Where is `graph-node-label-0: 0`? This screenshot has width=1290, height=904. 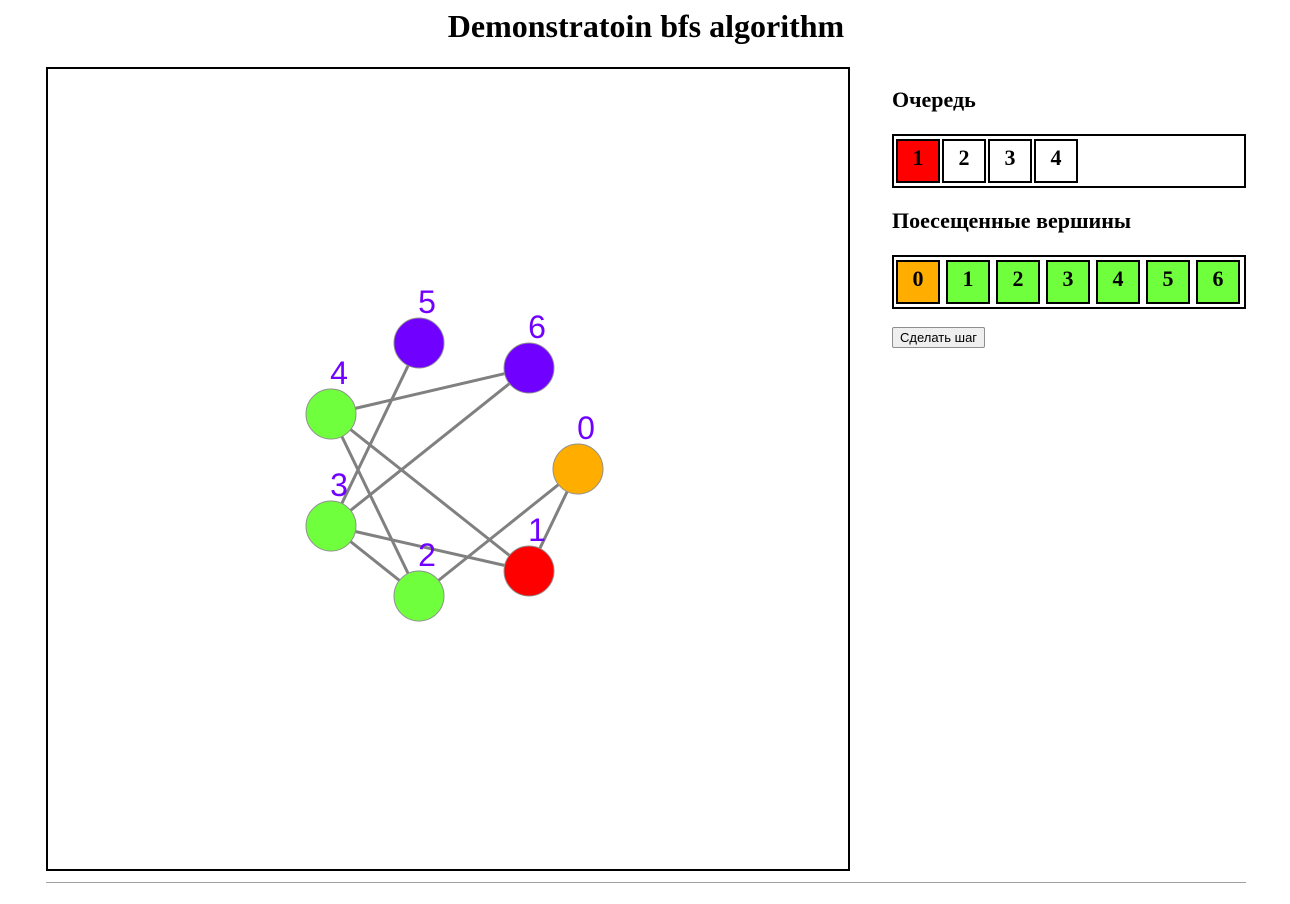 graph-node-label-0: 0 is located at coordinates (586, 428).